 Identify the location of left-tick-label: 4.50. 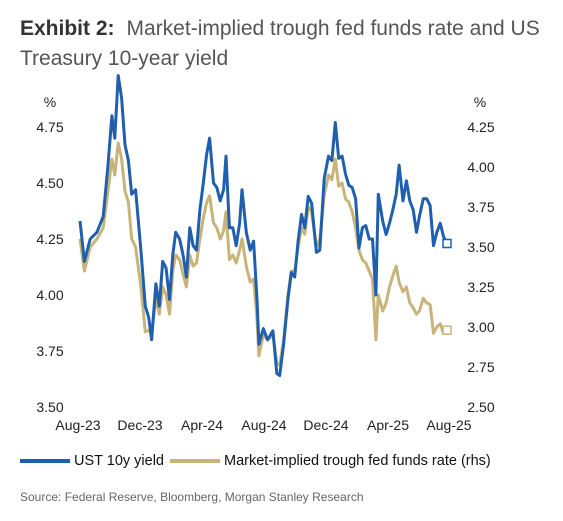
(49, 183).